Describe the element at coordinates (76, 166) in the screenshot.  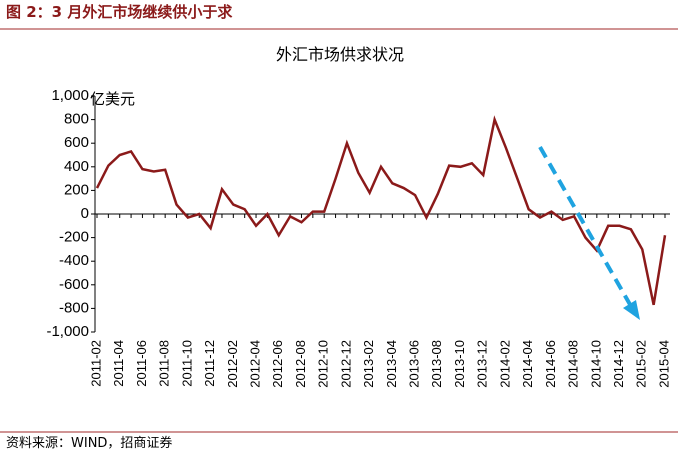
I see `y-tick-label: 400` at that location.